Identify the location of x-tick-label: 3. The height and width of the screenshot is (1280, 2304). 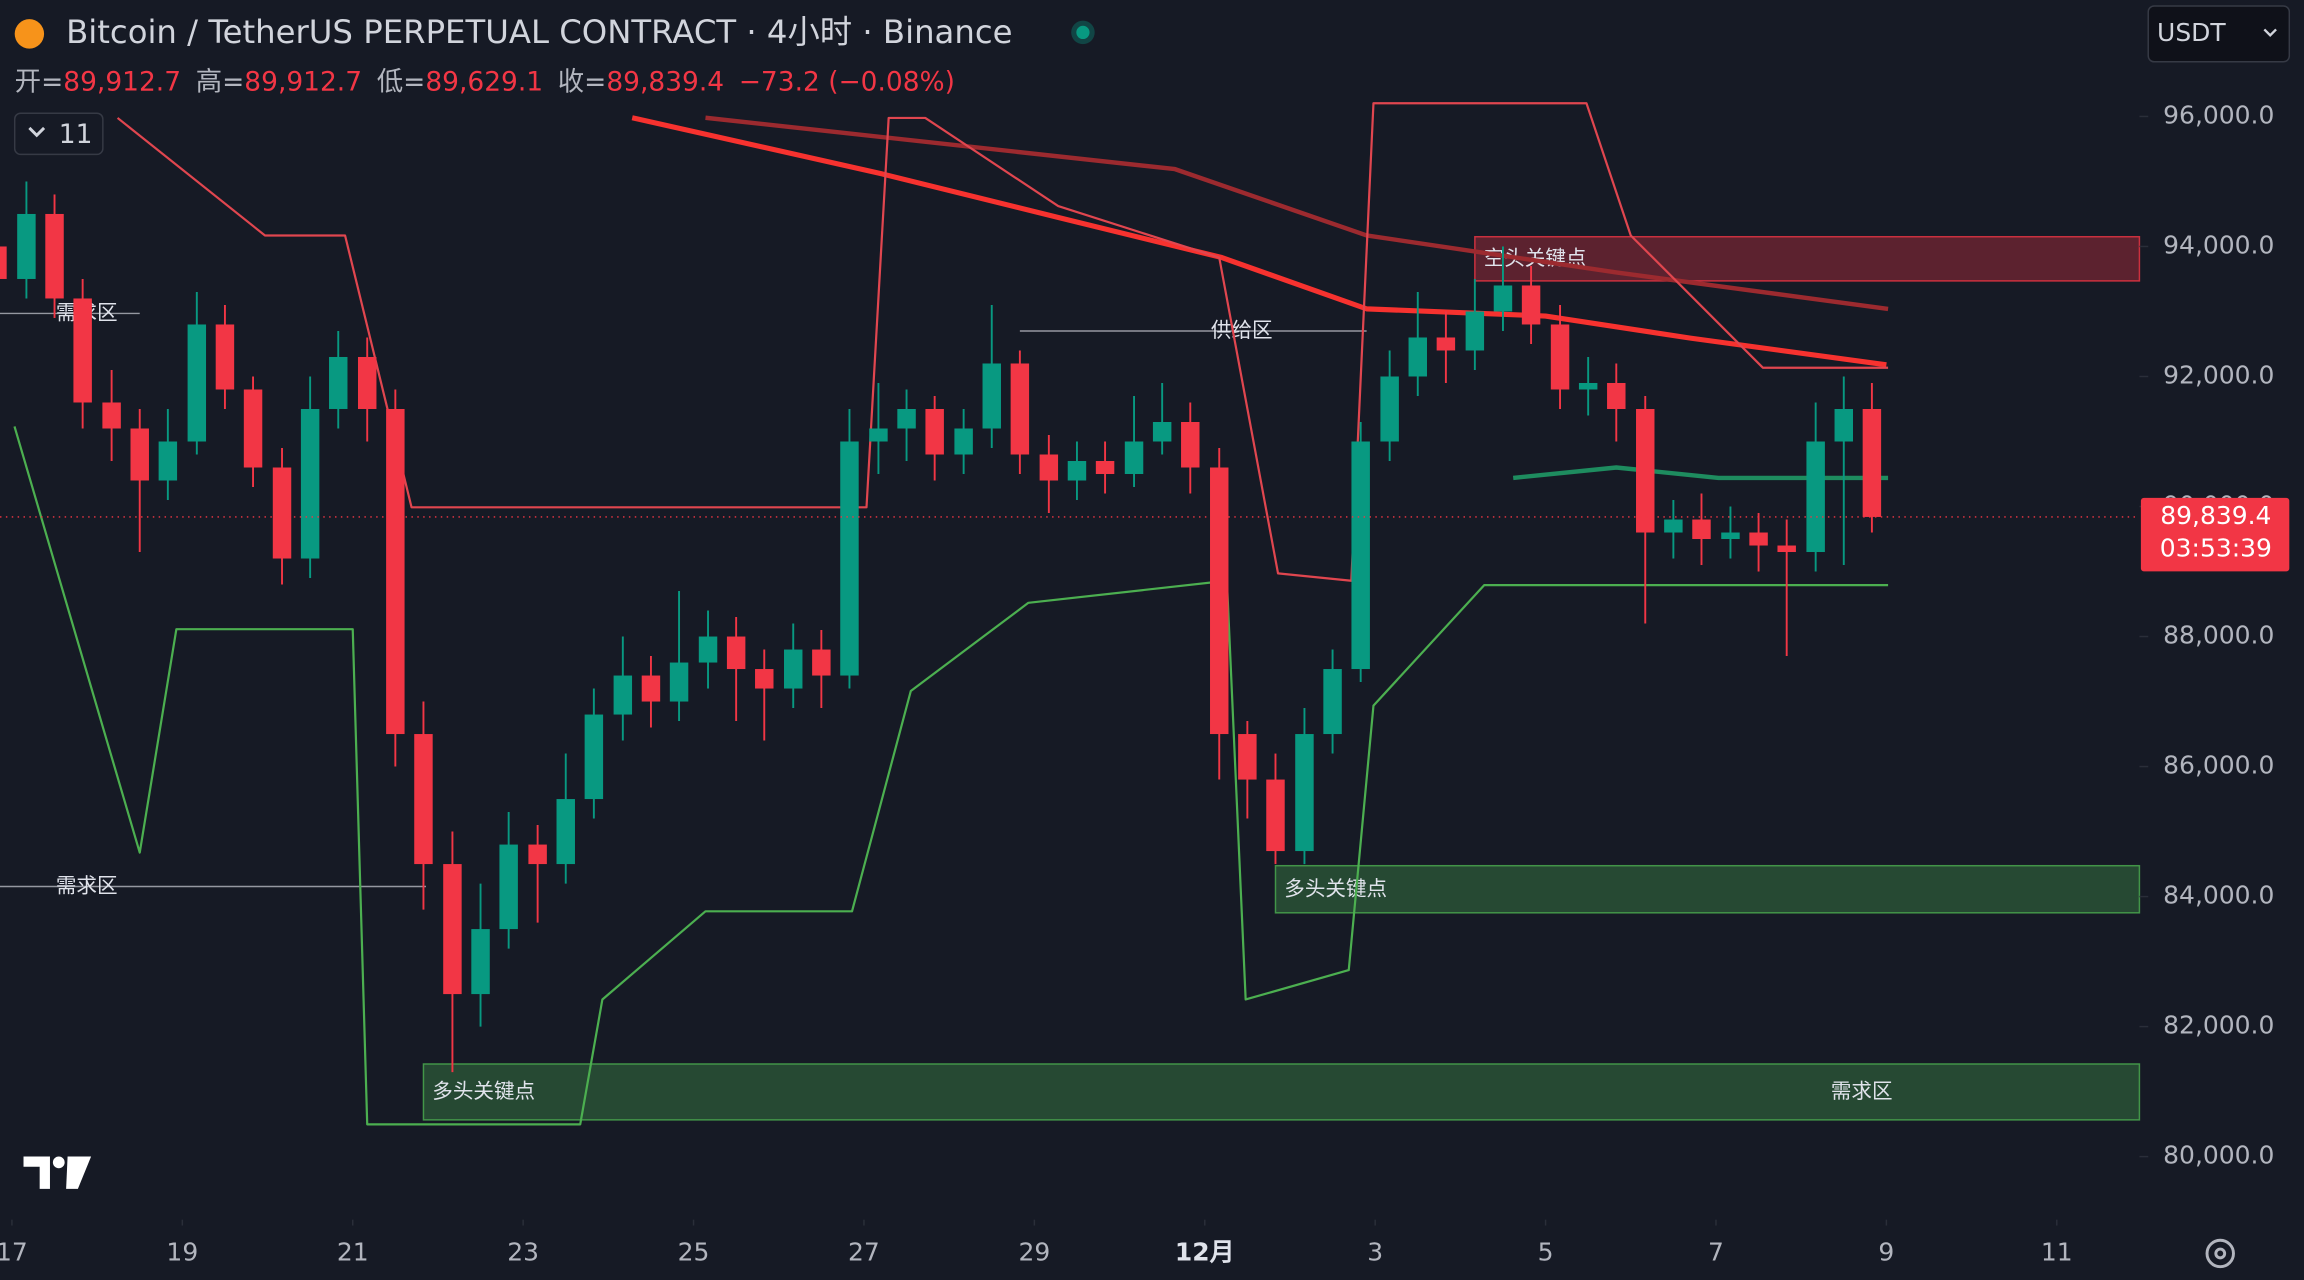
(1375, 1251).